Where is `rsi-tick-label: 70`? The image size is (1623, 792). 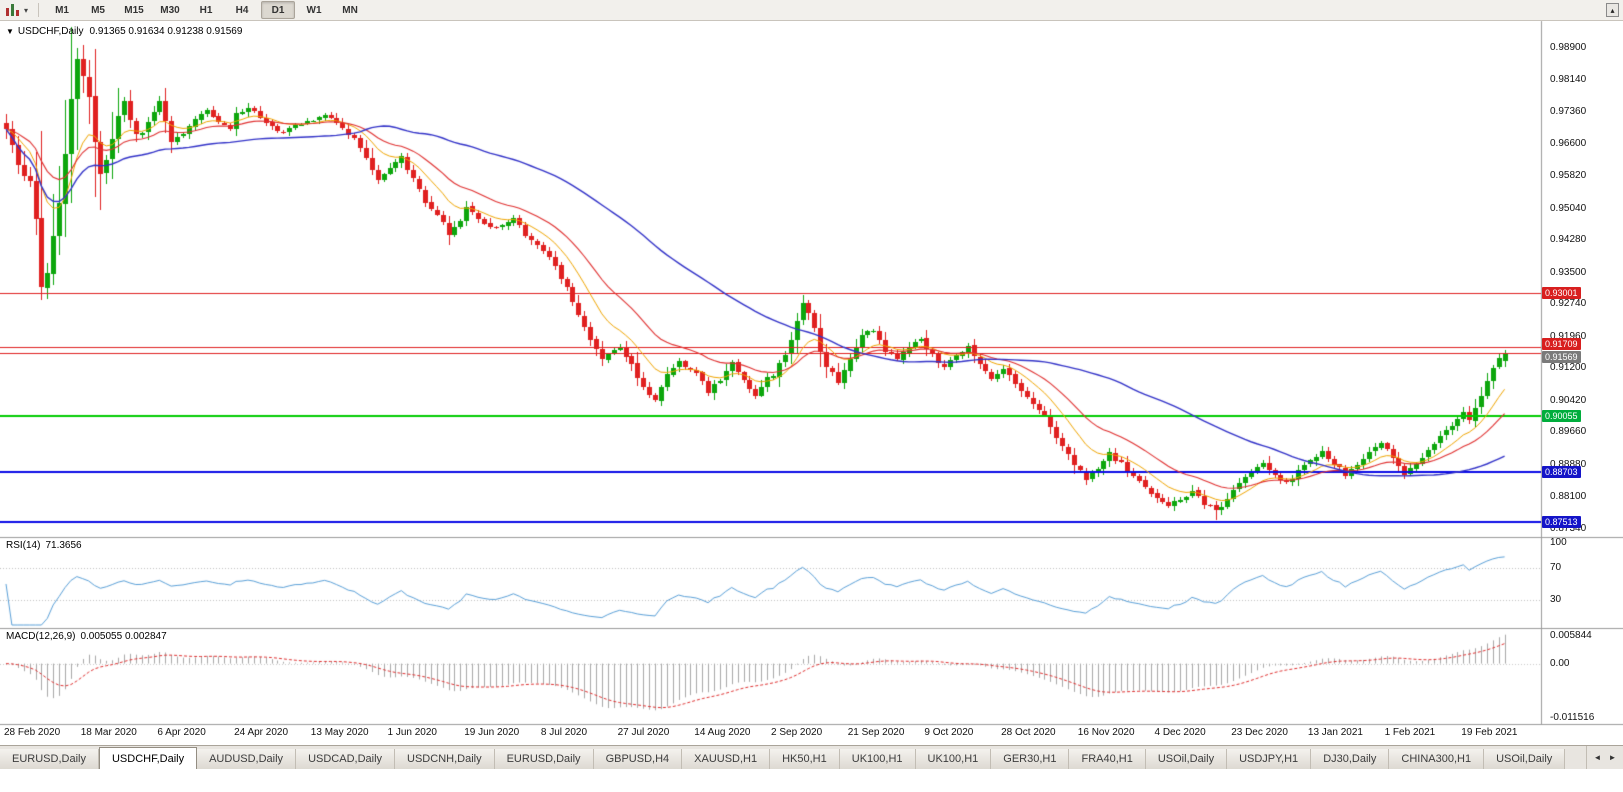 rsi-tick-label: 70 is located at coordinates (1556, 567).